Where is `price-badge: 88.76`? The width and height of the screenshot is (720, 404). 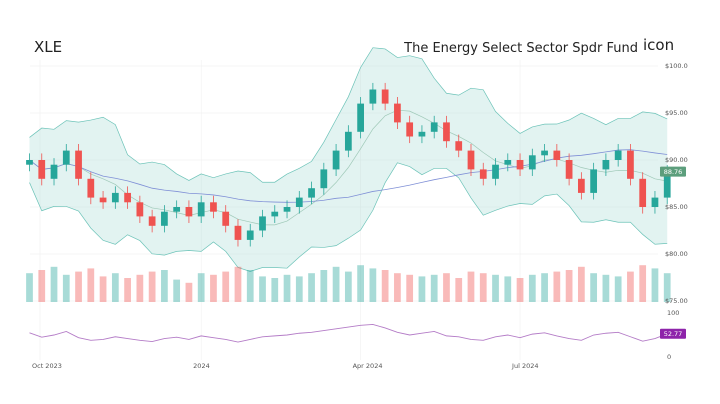 price-badge: 88.76 is located at coordinates (673, 171).